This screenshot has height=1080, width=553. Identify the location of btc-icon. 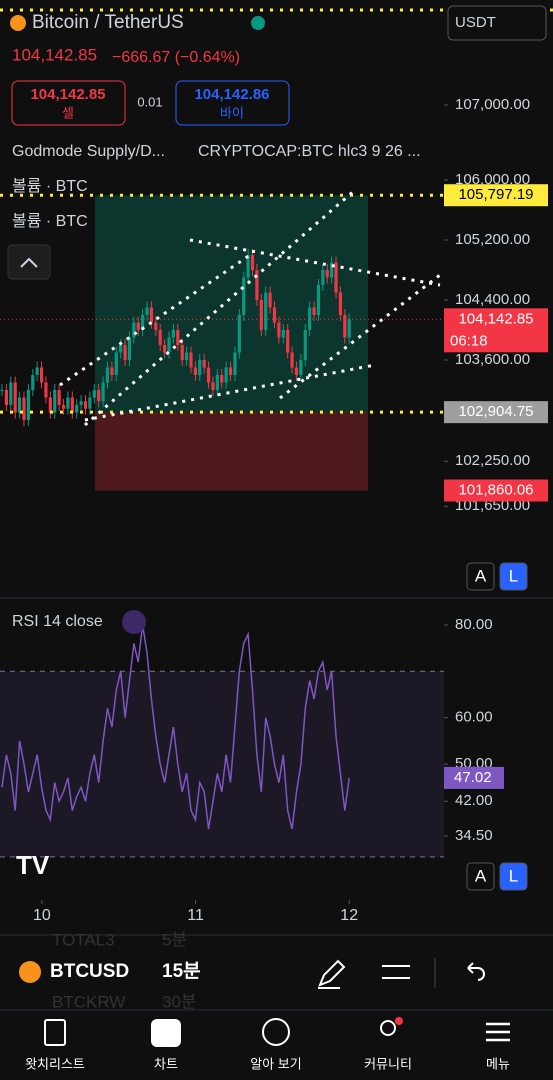
(30, 972).